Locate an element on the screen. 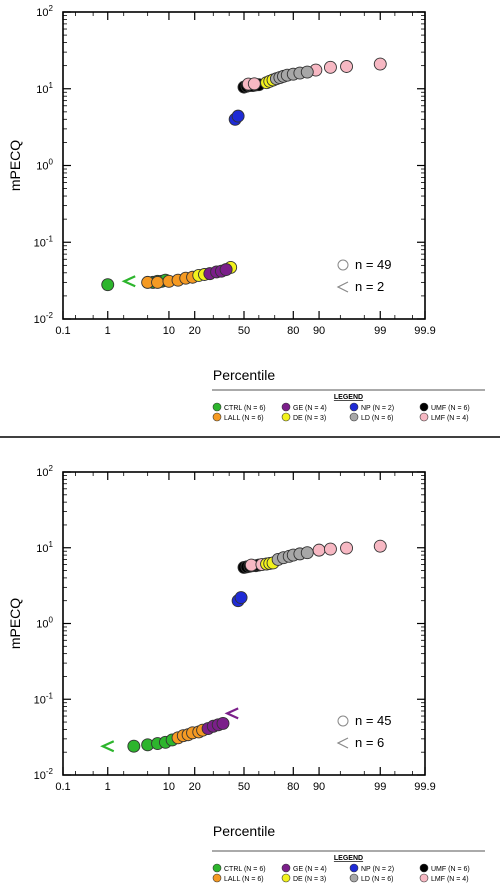 The width and height of the screenshot is (500, 890). detected-count: n = 49 is located at coordinates (373, 264).